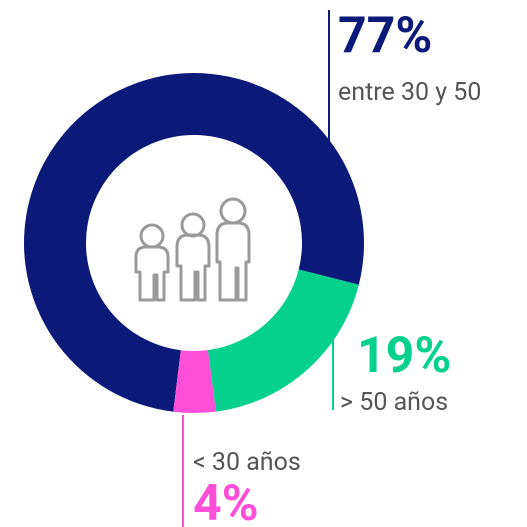 The height and width of the screenshot is (527, 527). What do you see at coordinates (192, 249) in the screenshot?
I see `people-icon` at bounding box center [192, 249].